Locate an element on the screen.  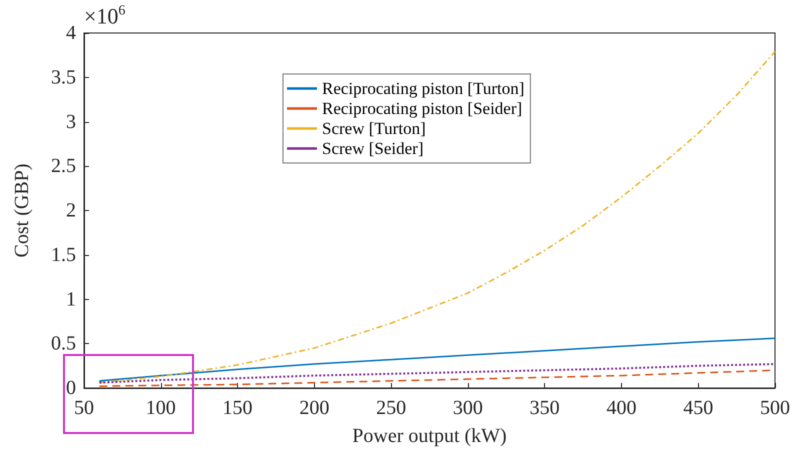
x-tick-label: 500 is located at coordinates (775, 408).